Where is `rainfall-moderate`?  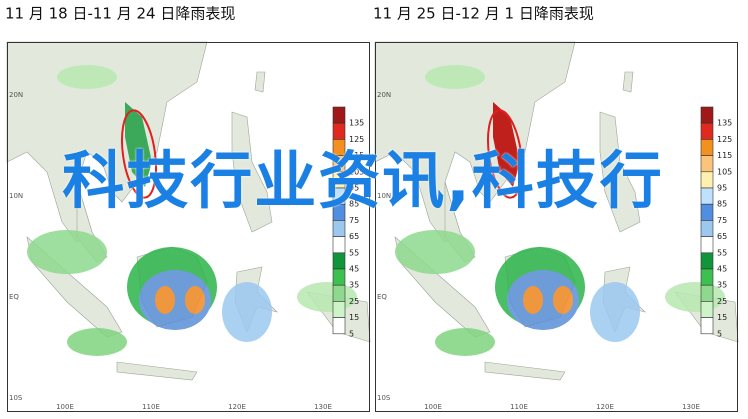
rainfall-moderate is located at coordinates (138, 144).